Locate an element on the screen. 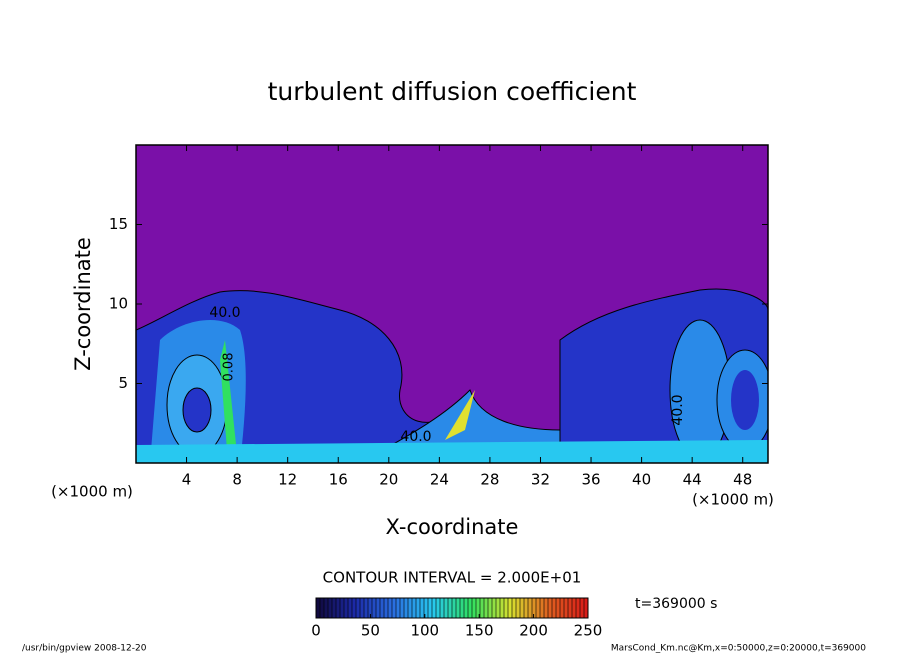  x-tick-label: 40 is located at coordinates (641, 480).